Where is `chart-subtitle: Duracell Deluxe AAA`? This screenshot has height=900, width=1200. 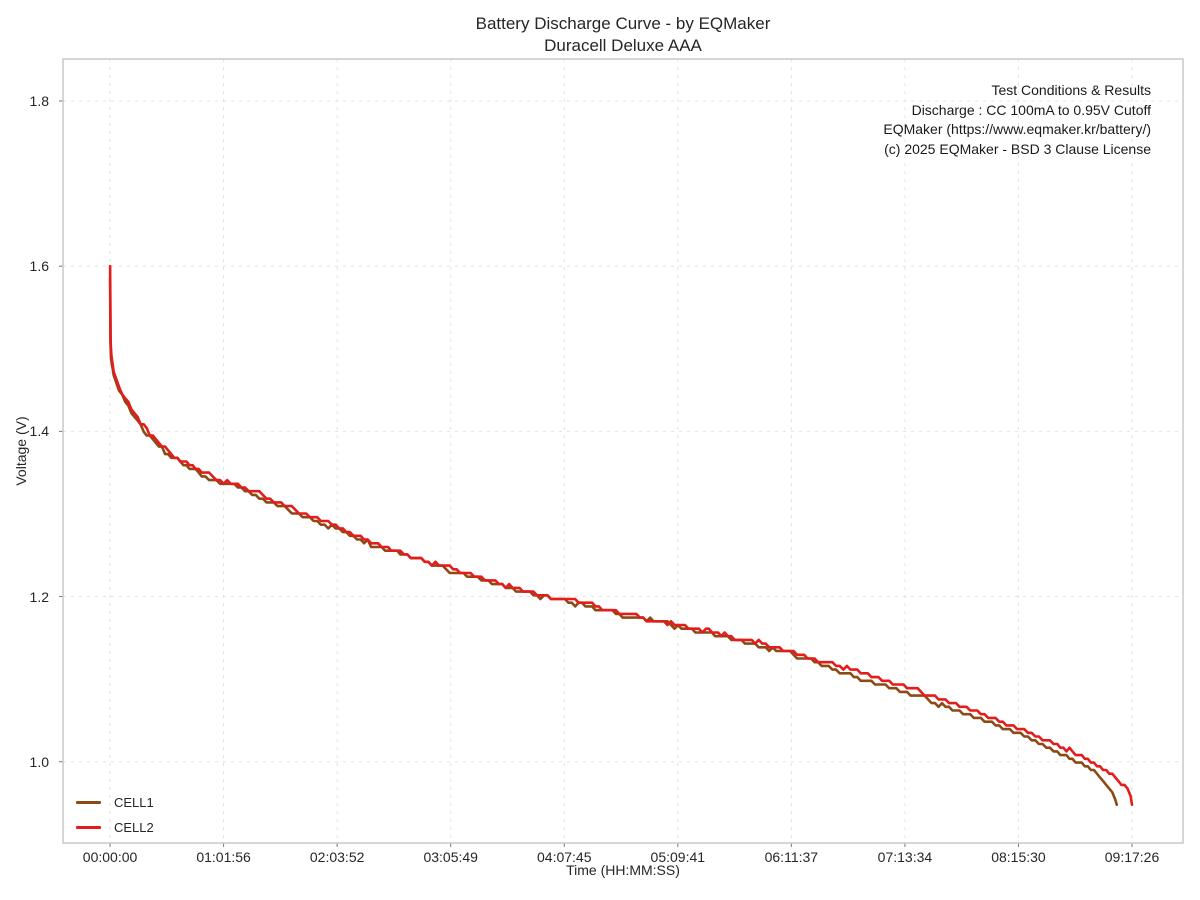
chart-subtitle: Duracell Deluxe AAA is located at coordinates (623, 45).